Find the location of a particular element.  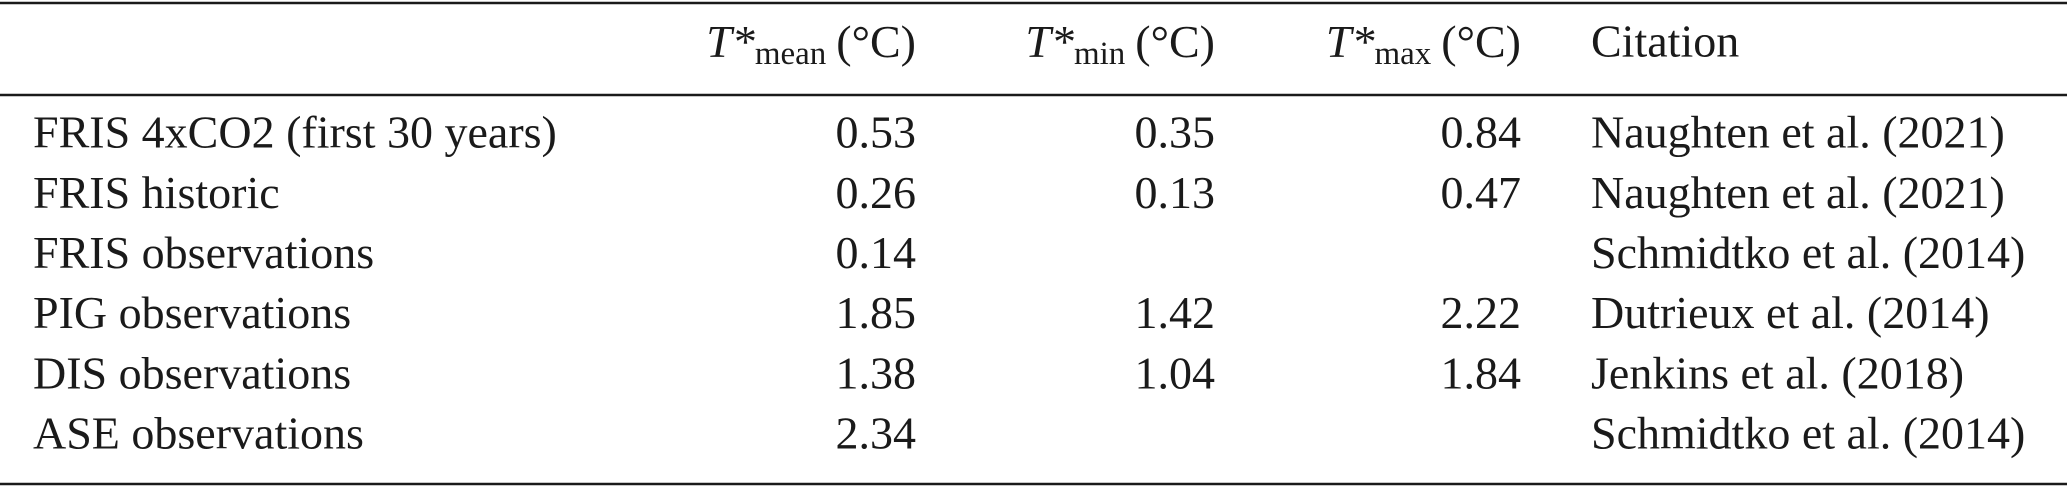

column-header: T*max (°C) is located at coordinates (1423, 44).